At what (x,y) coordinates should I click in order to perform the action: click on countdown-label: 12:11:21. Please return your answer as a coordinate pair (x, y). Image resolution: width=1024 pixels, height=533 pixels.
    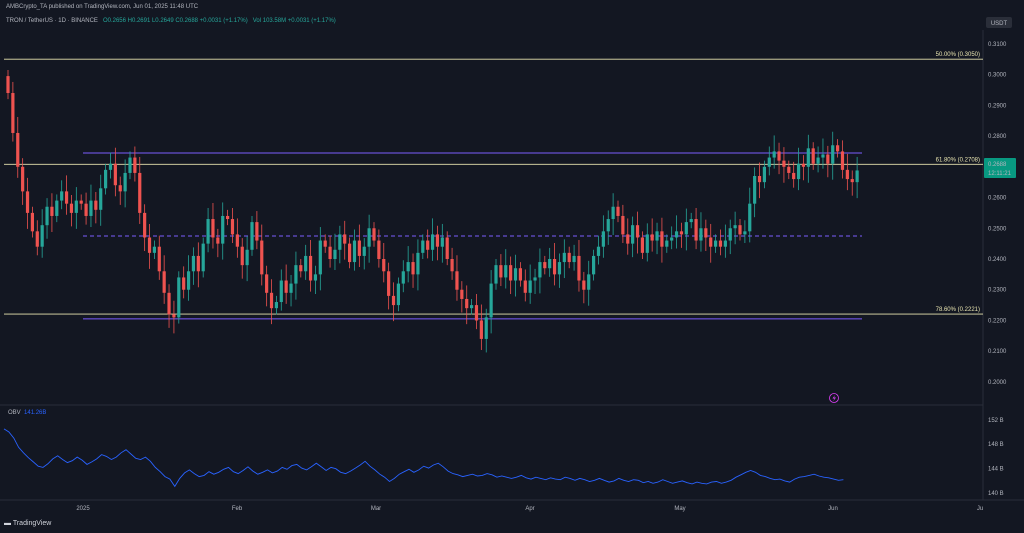
    Looking at the image, I should click on (1000, 174).